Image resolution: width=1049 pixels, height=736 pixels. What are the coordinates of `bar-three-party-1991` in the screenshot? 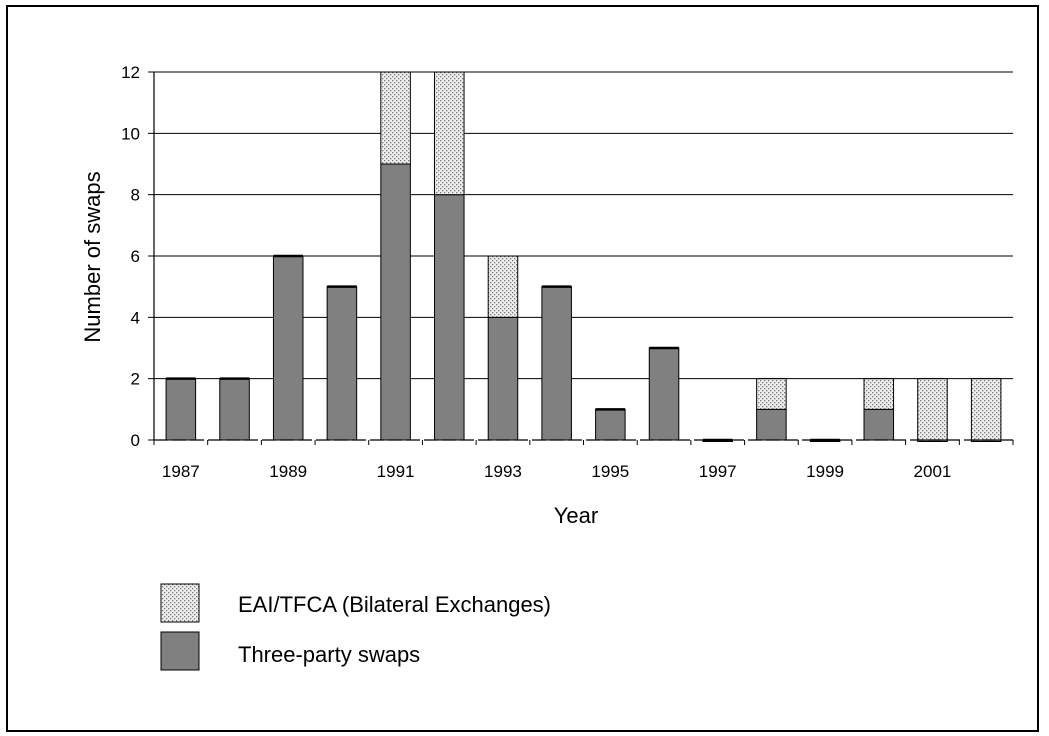 It's located at (395, 302).